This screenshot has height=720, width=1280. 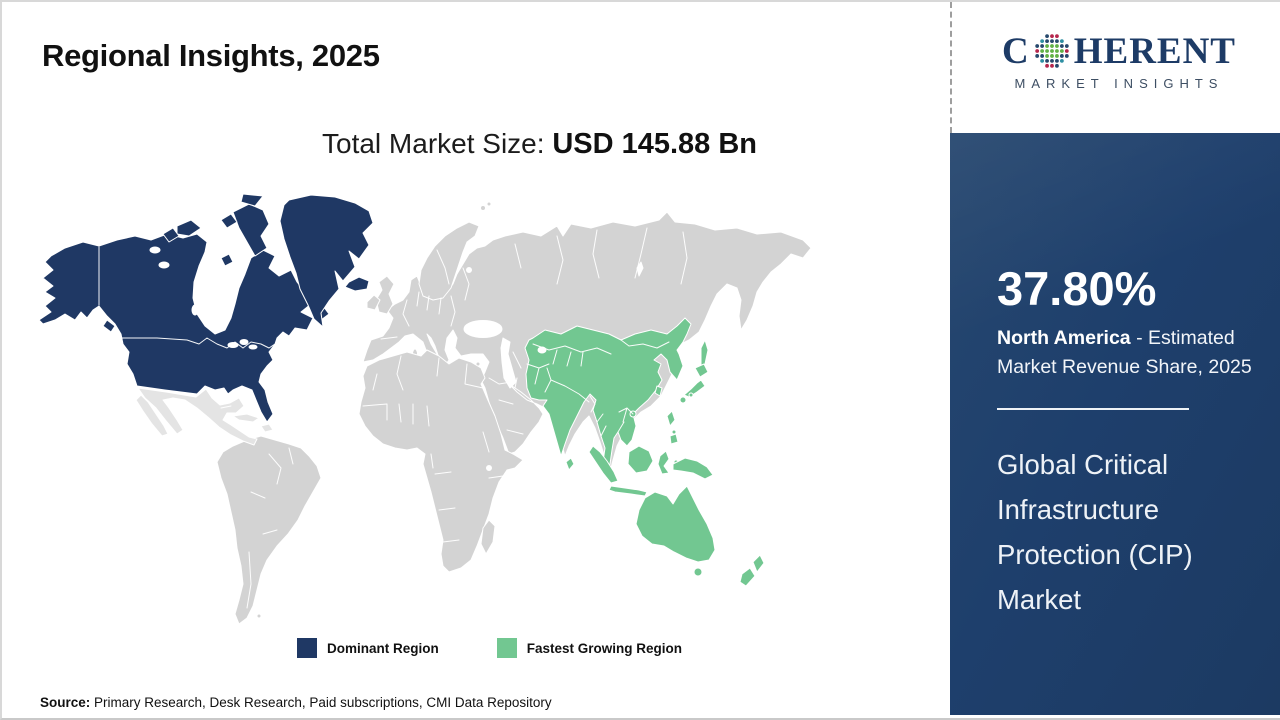 What do you see at coordinates (1124, 352) in the screenshot?
I see `share-caption-rest: - Estimated Market Revenue Share, 2025` at bounding box center [1124, 352].